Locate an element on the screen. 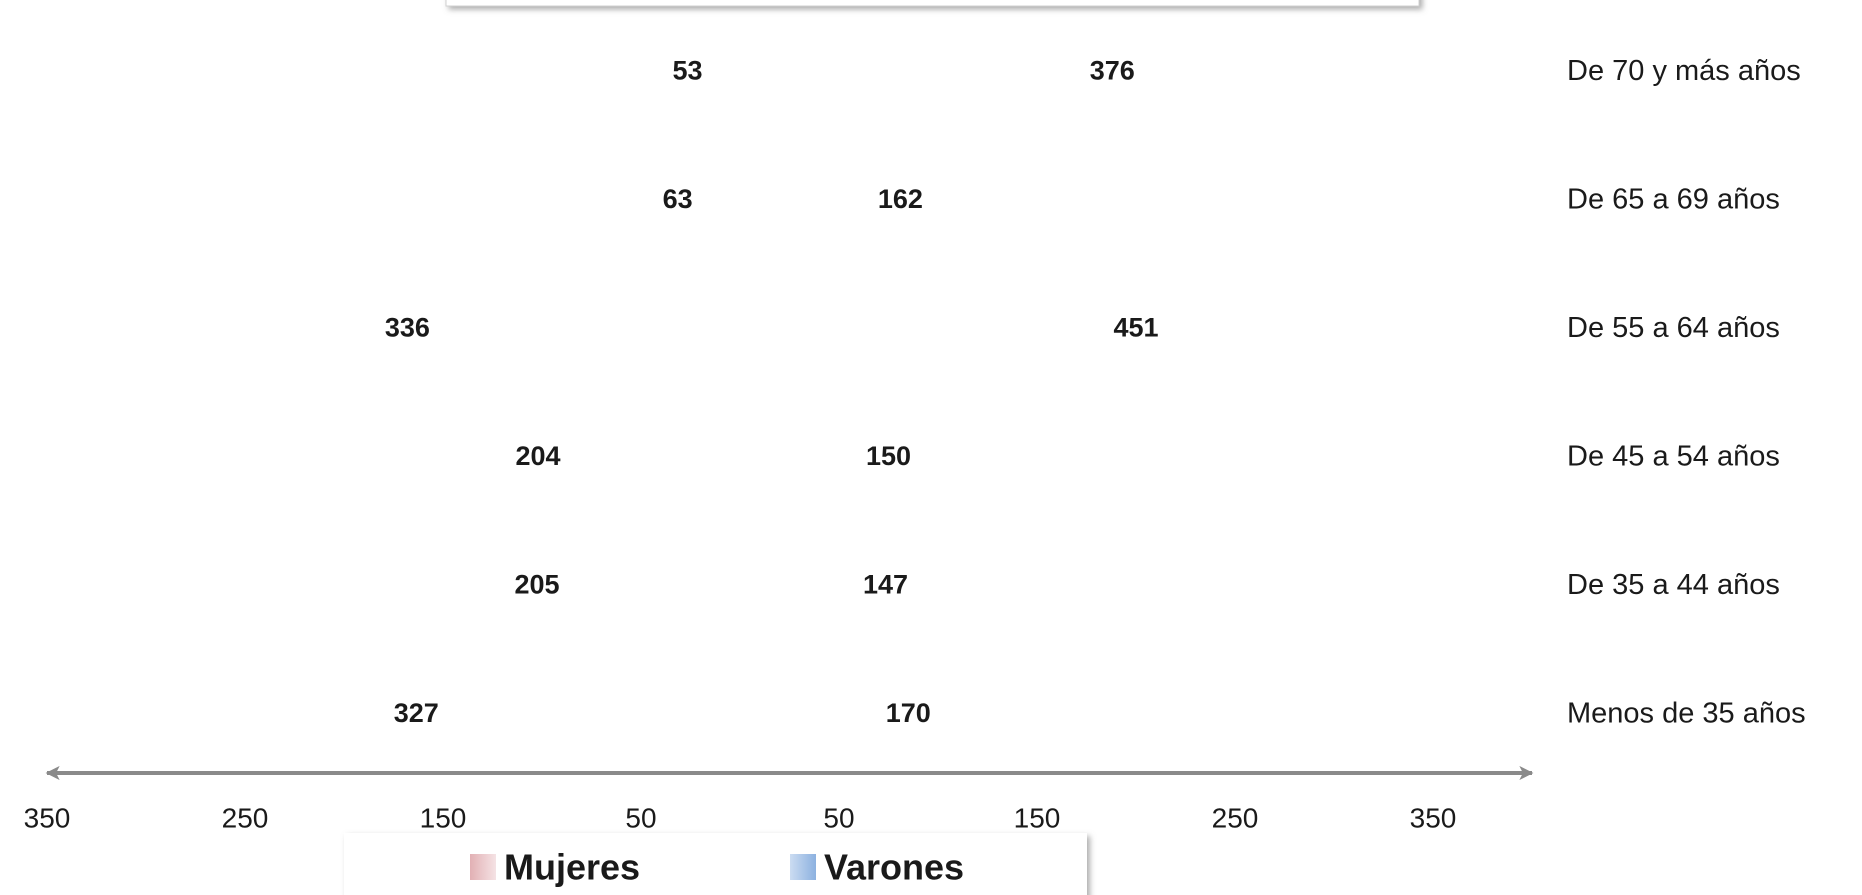 The width and height of the screenshot is (1862, 895). category-label: De 65 a 69 años is located at coordinates (1673, 199).